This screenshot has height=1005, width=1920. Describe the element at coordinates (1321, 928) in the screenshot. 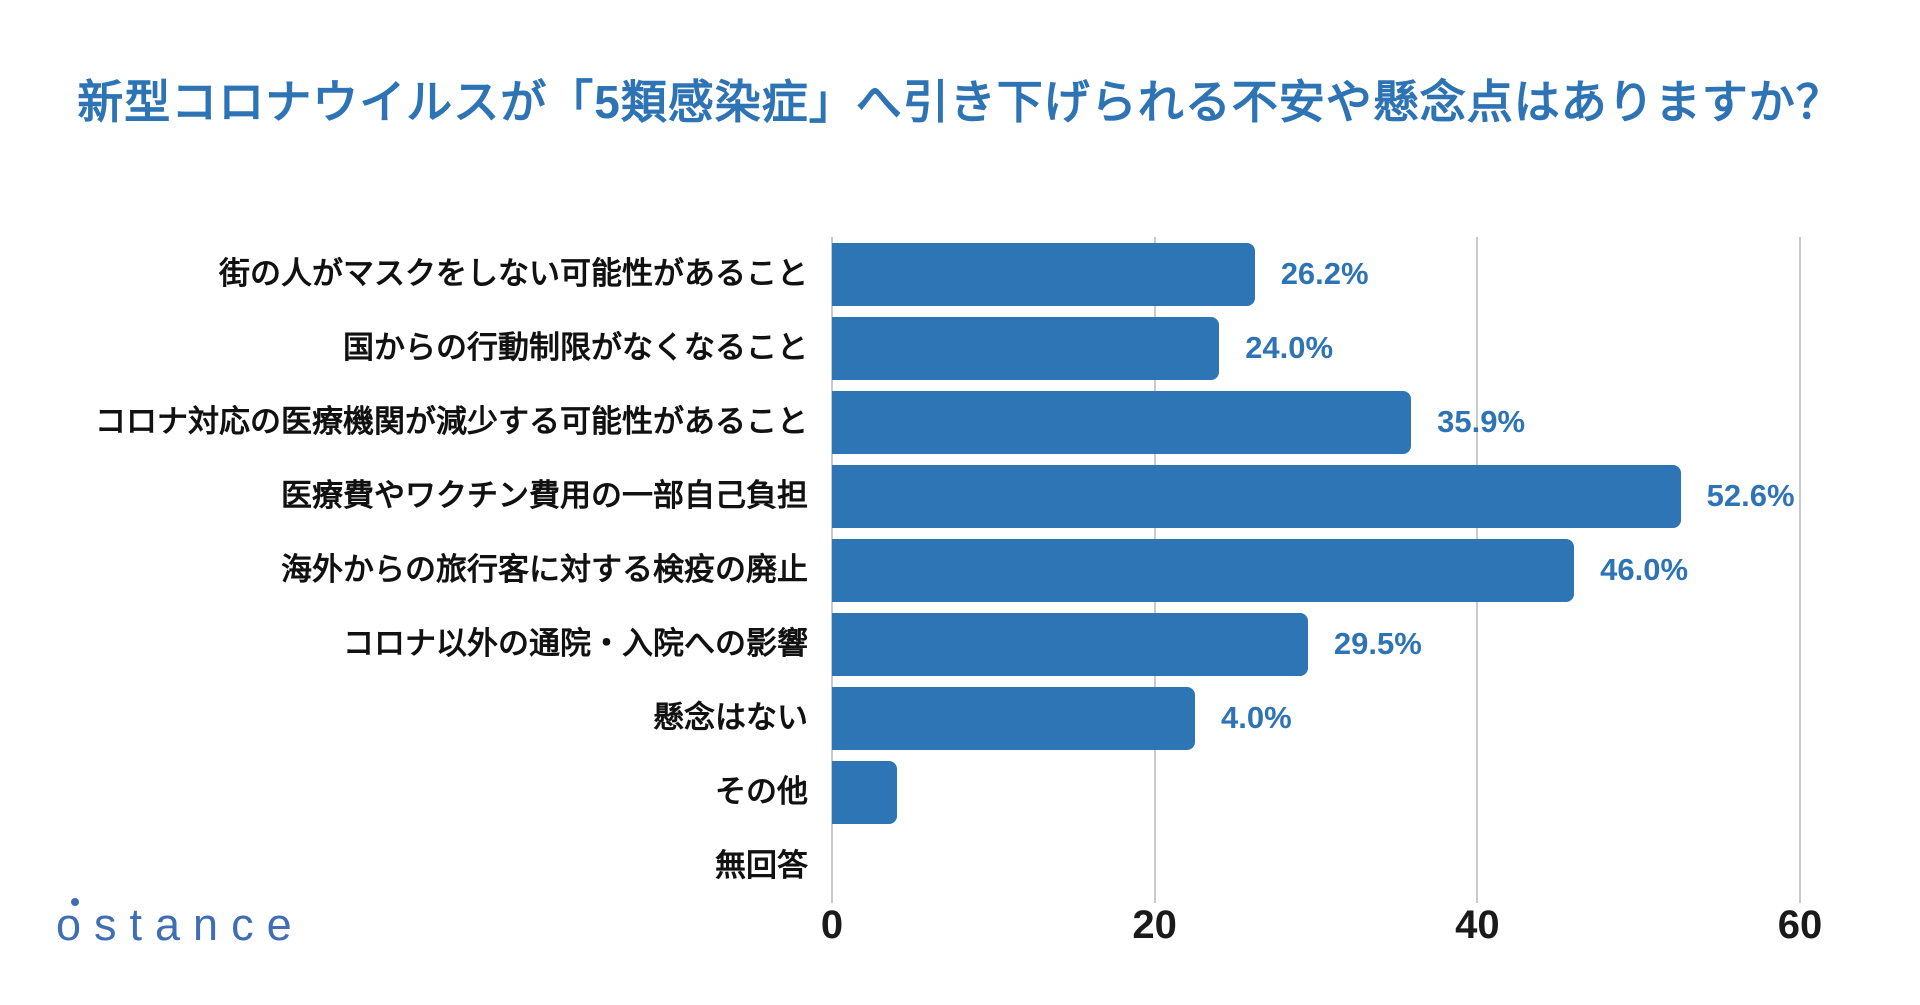

I see `x-axis-ticks: 0 20 40 60` at that location.